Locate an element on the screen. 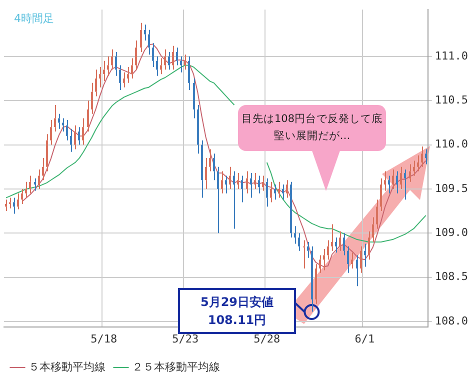  chart-subtitle: 4時間足 is located at coordinates (34, 18).